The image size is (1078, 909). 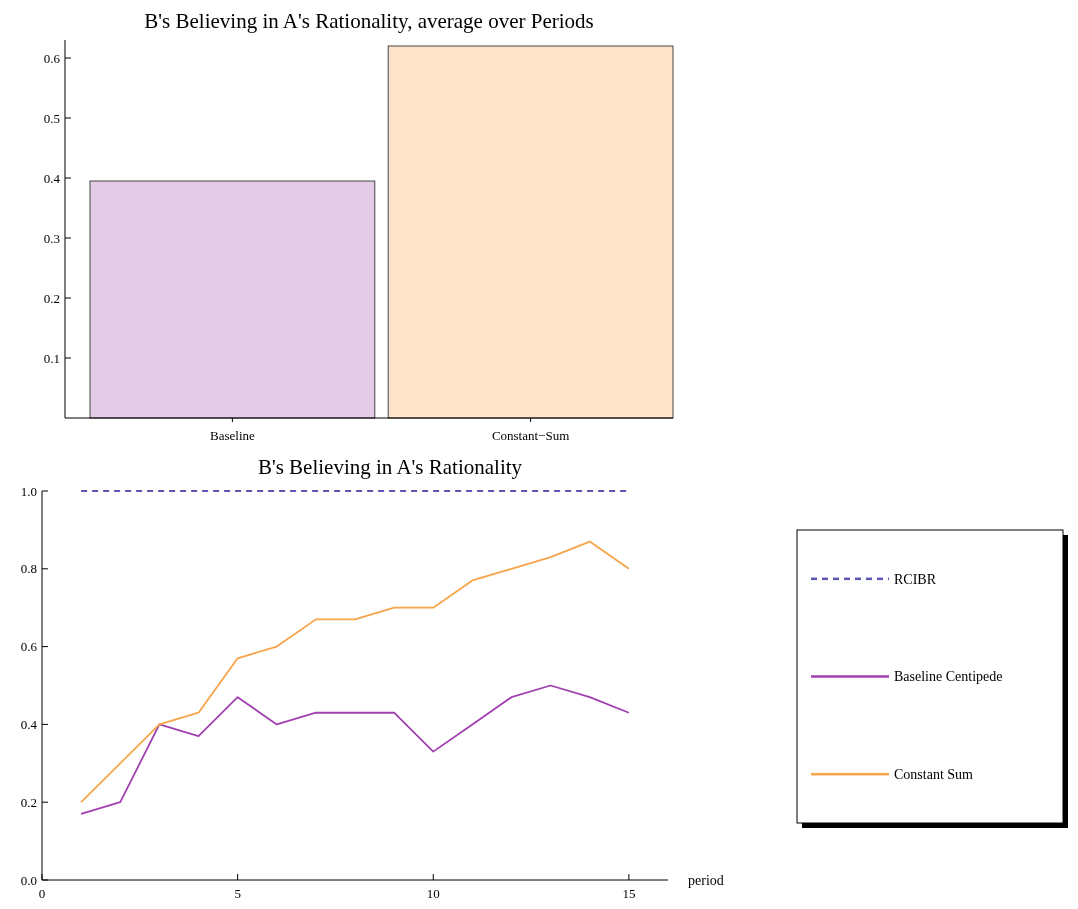 I want to click on chart-title: B's Believing in A's Rationality, average over Periods, so click(x=369, y=21).